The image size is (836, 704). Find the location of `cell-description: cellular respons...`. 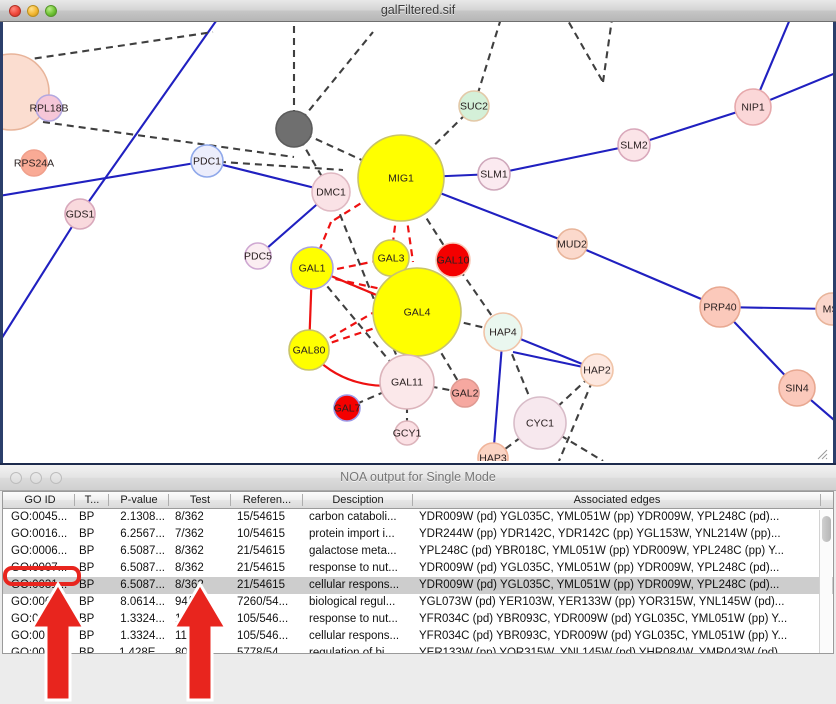

cell-description: cellular respons... is located at coordinates (354, 636).